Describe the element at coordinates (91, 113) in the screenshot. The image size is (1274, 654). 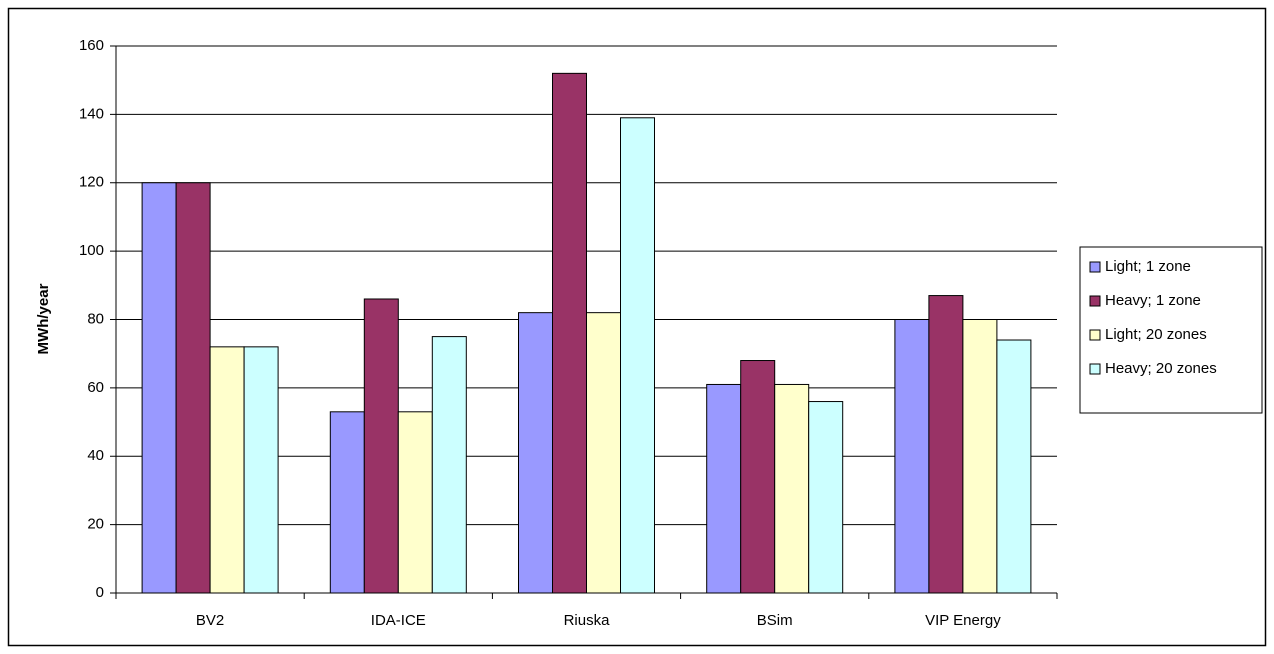
I see `y-tick-label: 140` at that location.